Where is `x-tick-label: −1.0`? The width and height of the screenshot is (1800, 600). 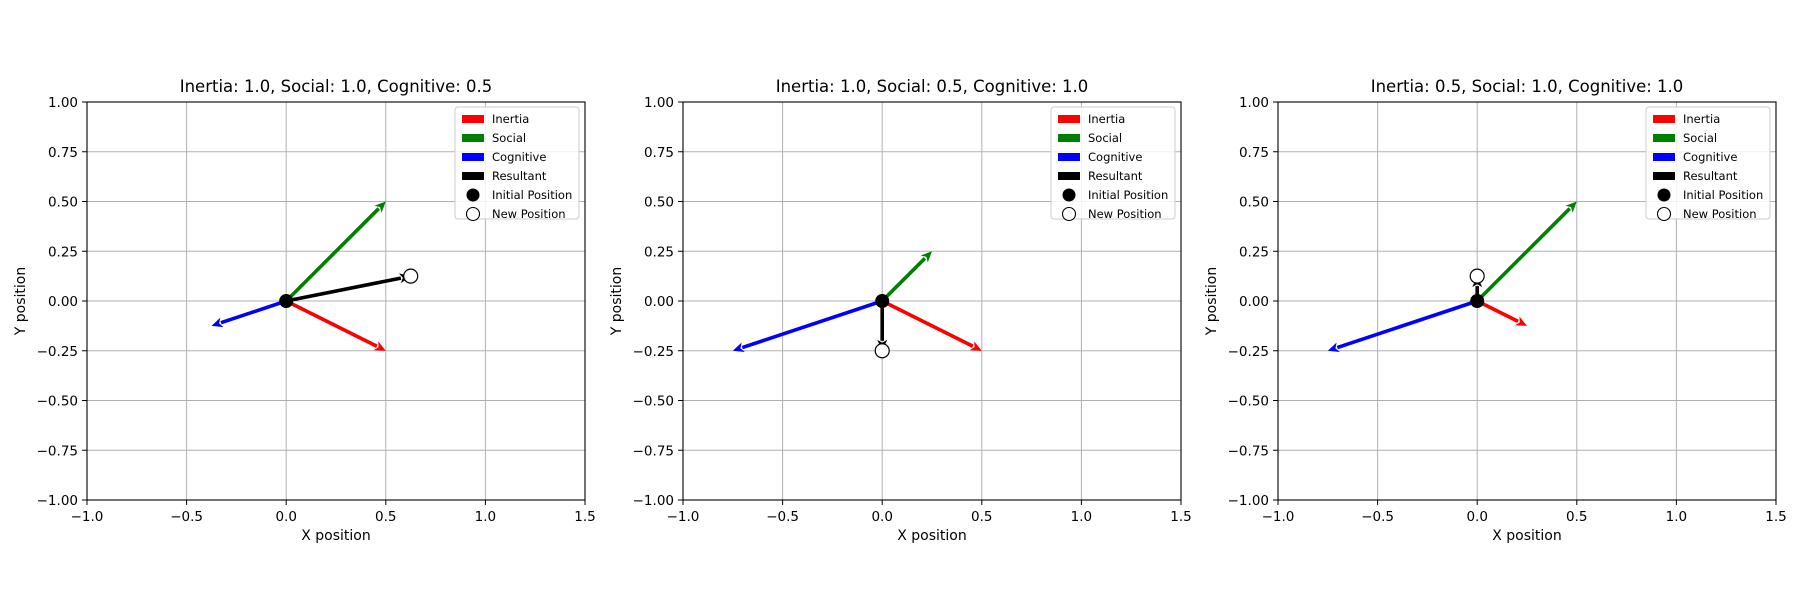
x-tick-label: −1.0 is located at coordinates (683, 517).